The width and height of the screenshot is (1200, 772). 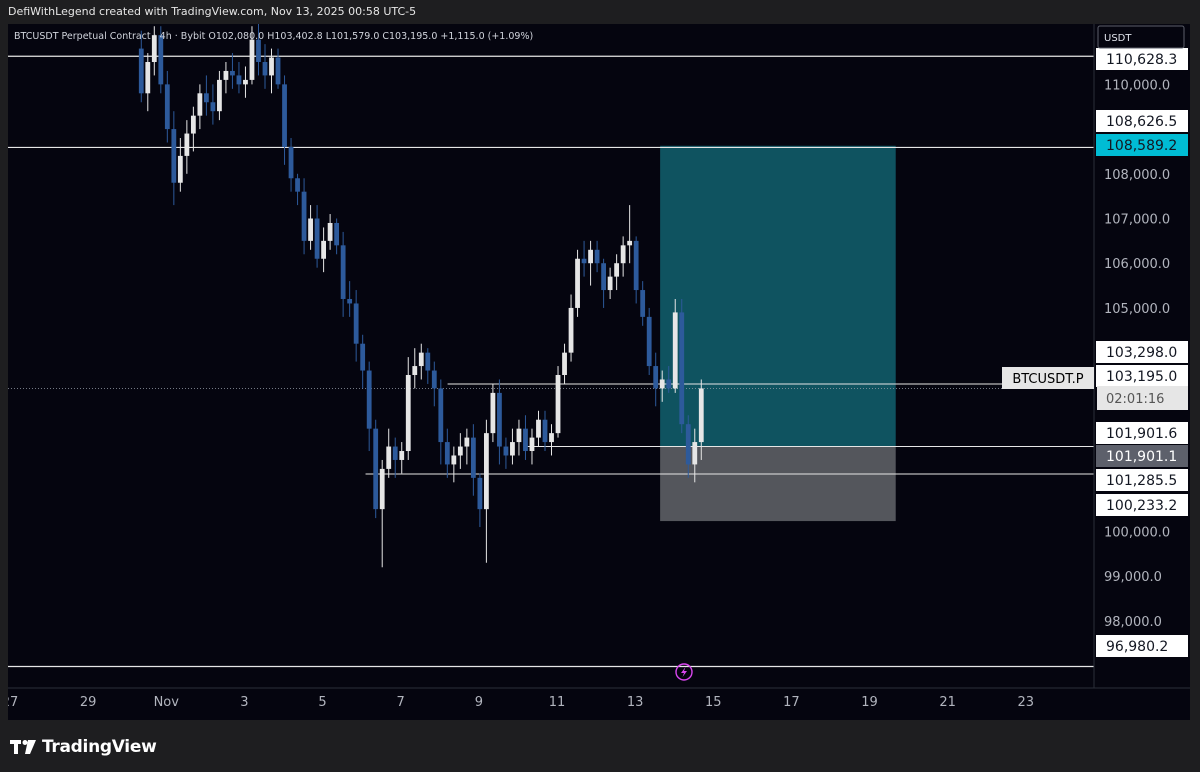 What do you see at coordinates (1141, 146) in the screenshot?
I see `price-tag-text: 108,589.2` at bounding box center [1141, 146].